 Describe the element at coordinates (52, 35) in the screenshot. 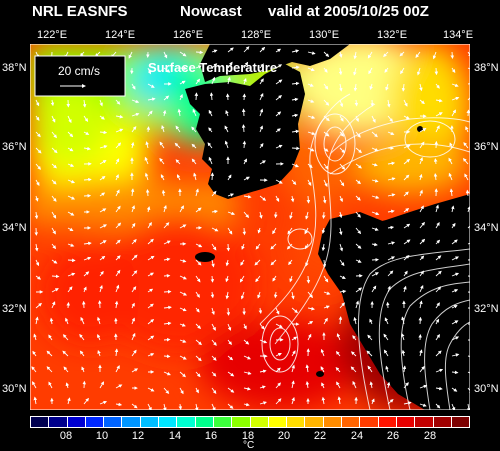

I see `lon-label: 122°E` at that location.